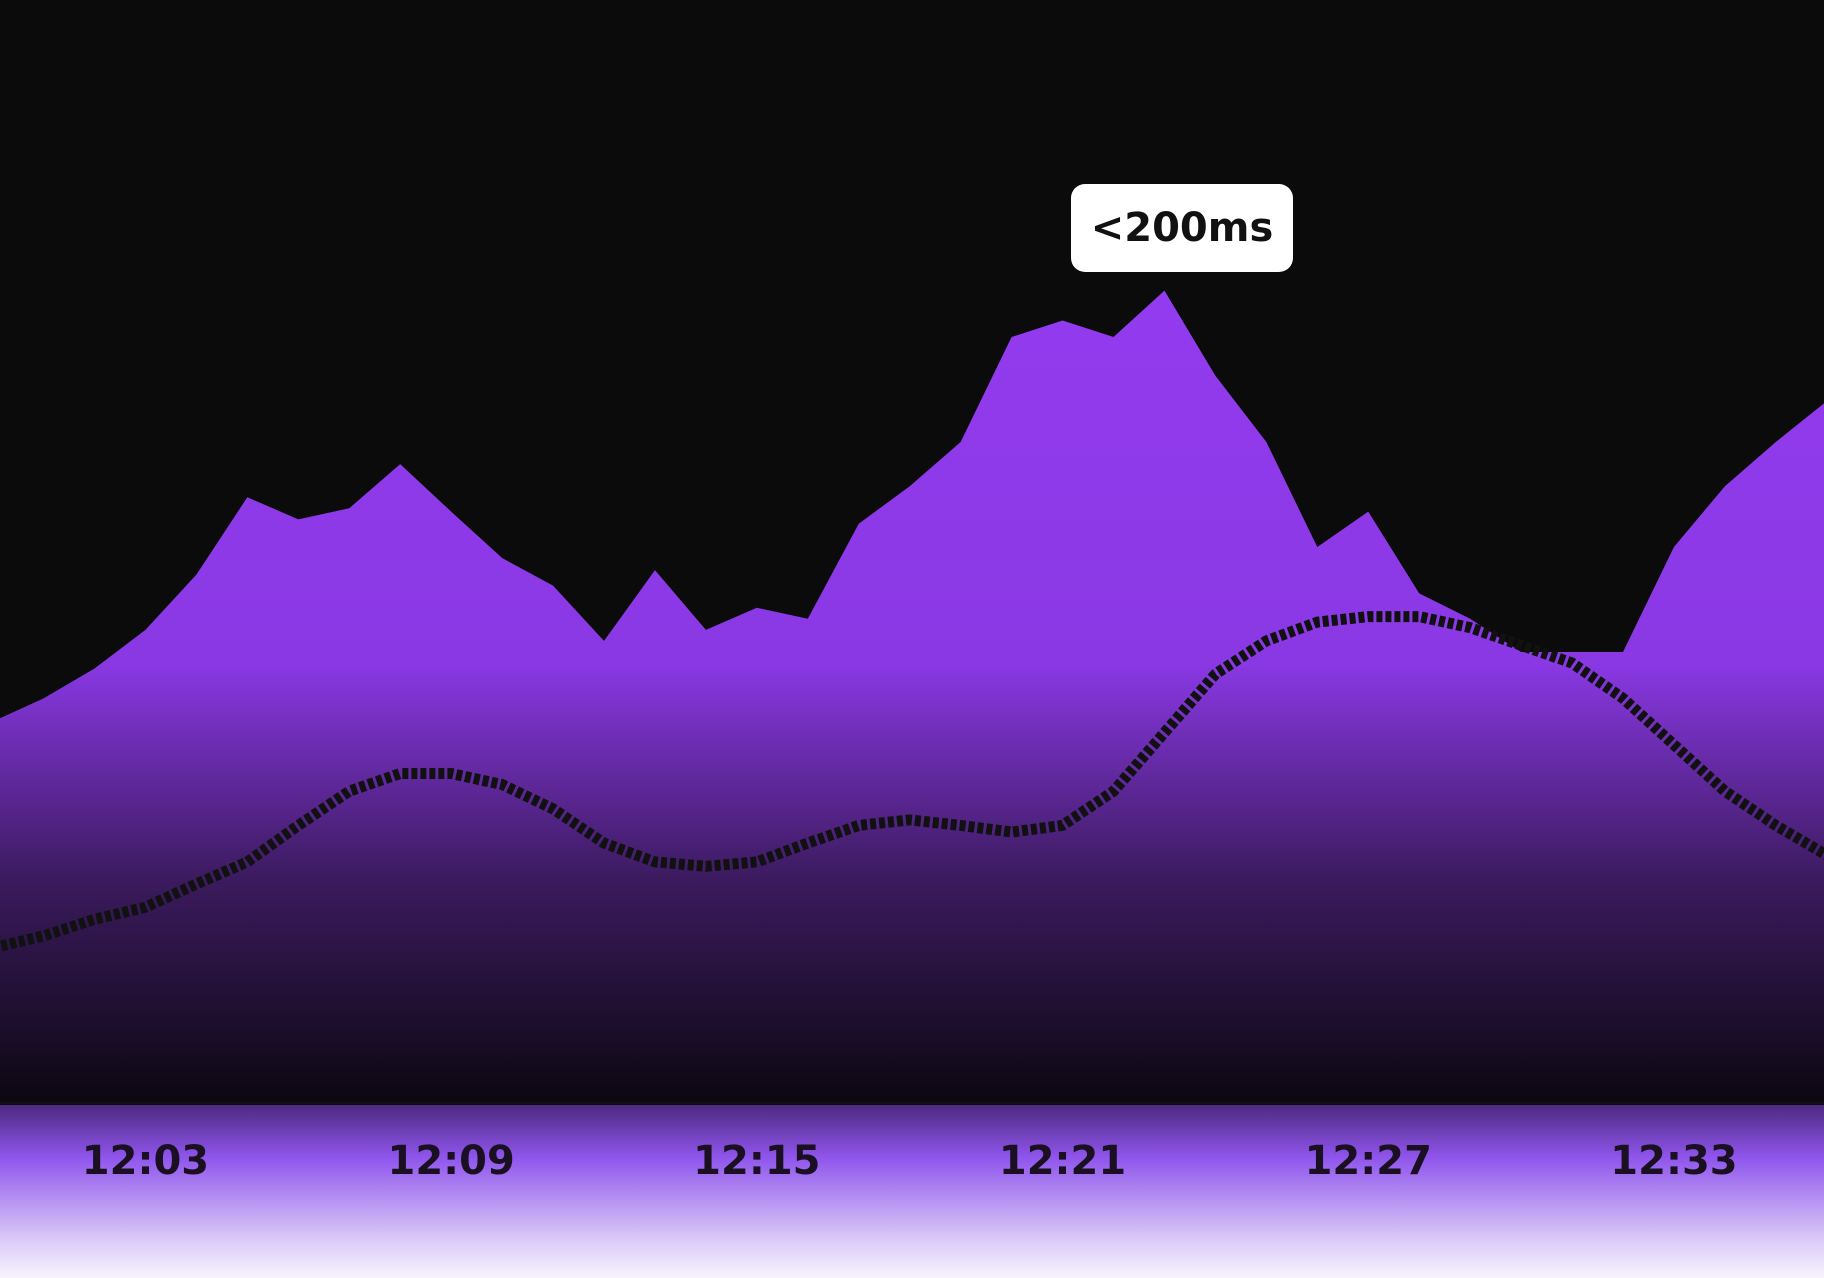  I want to click on x-tick-label: 12:03, so click(145, 1161).